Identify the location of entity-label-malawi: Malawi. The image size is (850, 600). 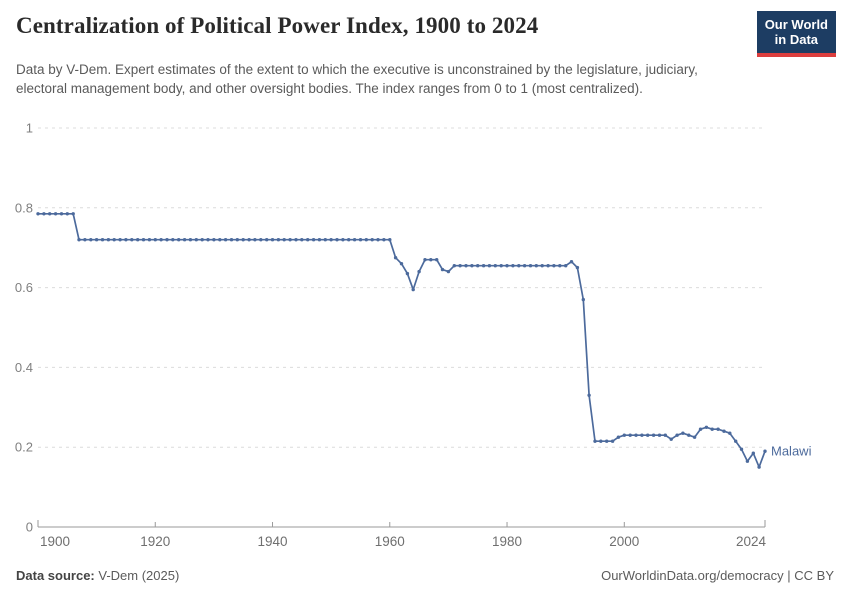
(791, 451).